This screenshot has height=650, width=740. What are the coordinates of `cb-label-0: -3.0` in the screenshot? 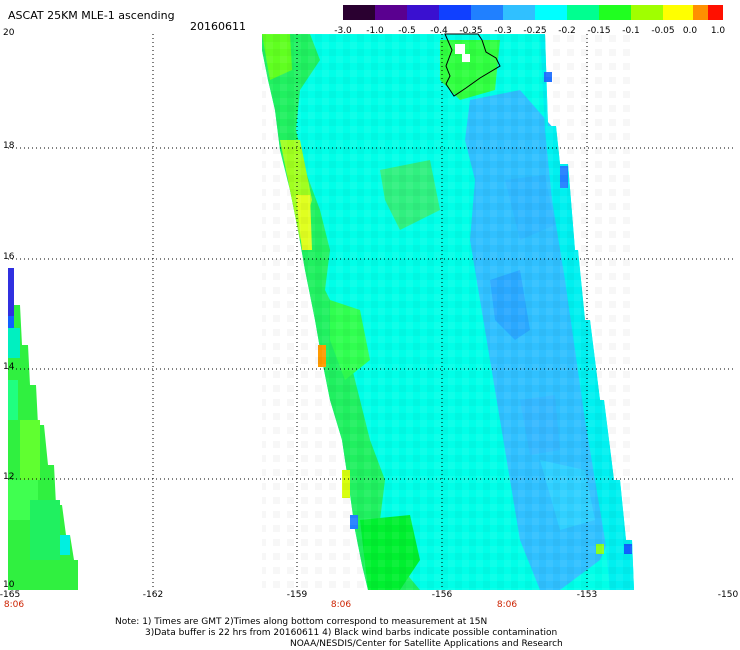 It's located at (343, 31).